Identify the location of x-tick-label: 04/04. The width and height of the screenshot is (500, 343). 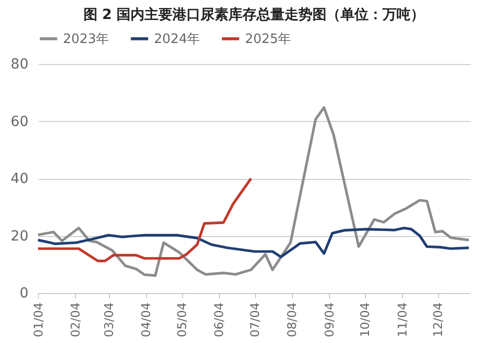
(146, 320).